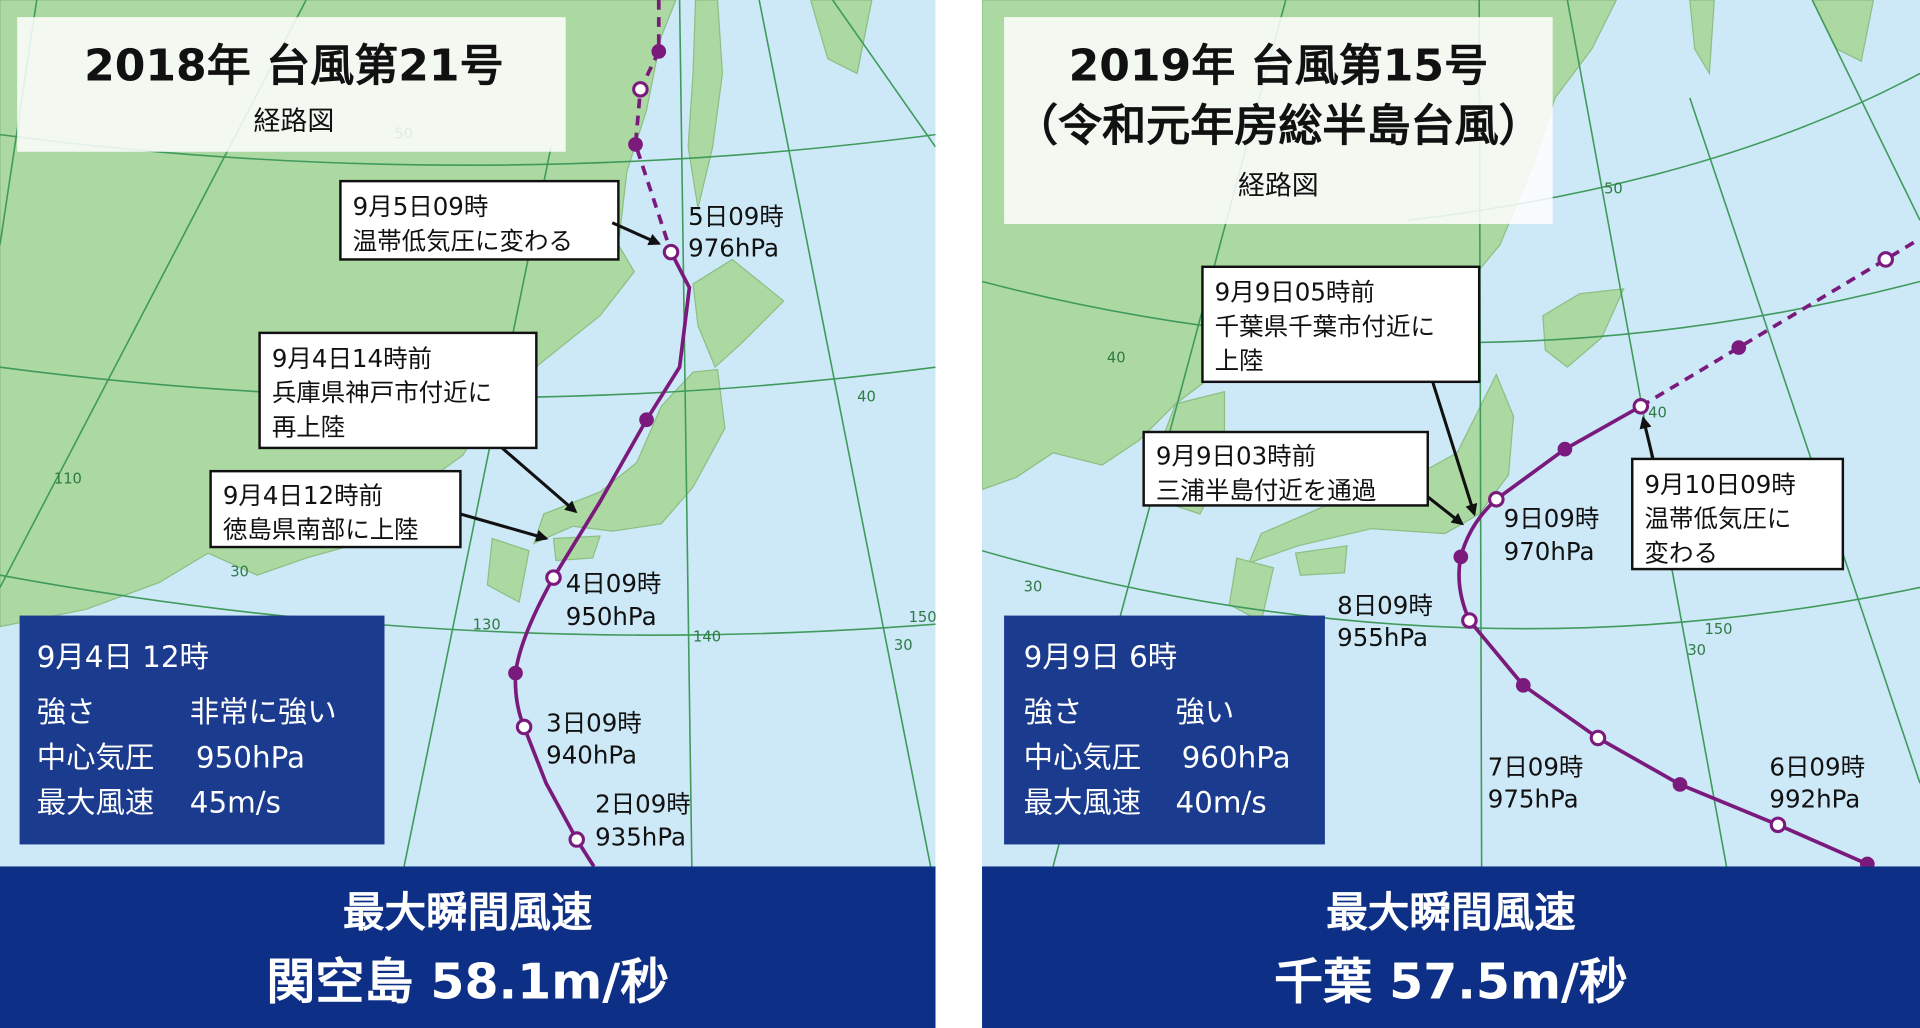  What do you see at coordinates (467, 982) in the screenshot?
I see `banner-value: 関空島 58.1m/秒` at bounding box center [467, 982].